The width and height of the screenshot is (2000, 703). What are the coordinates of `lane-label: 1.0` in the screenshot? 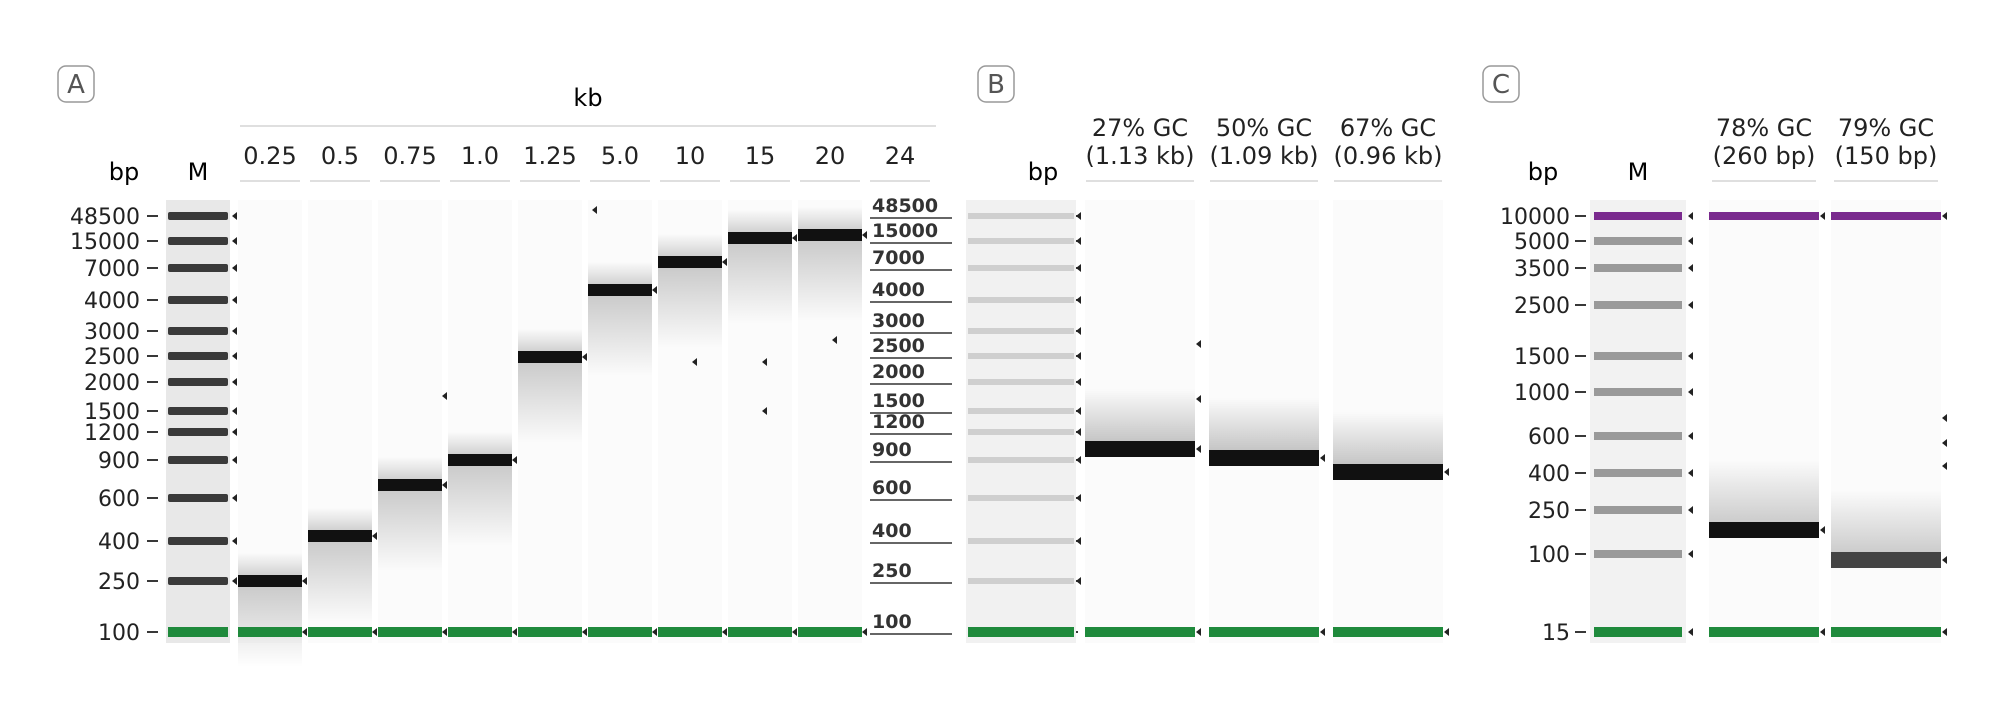 It's located at (480, 156).